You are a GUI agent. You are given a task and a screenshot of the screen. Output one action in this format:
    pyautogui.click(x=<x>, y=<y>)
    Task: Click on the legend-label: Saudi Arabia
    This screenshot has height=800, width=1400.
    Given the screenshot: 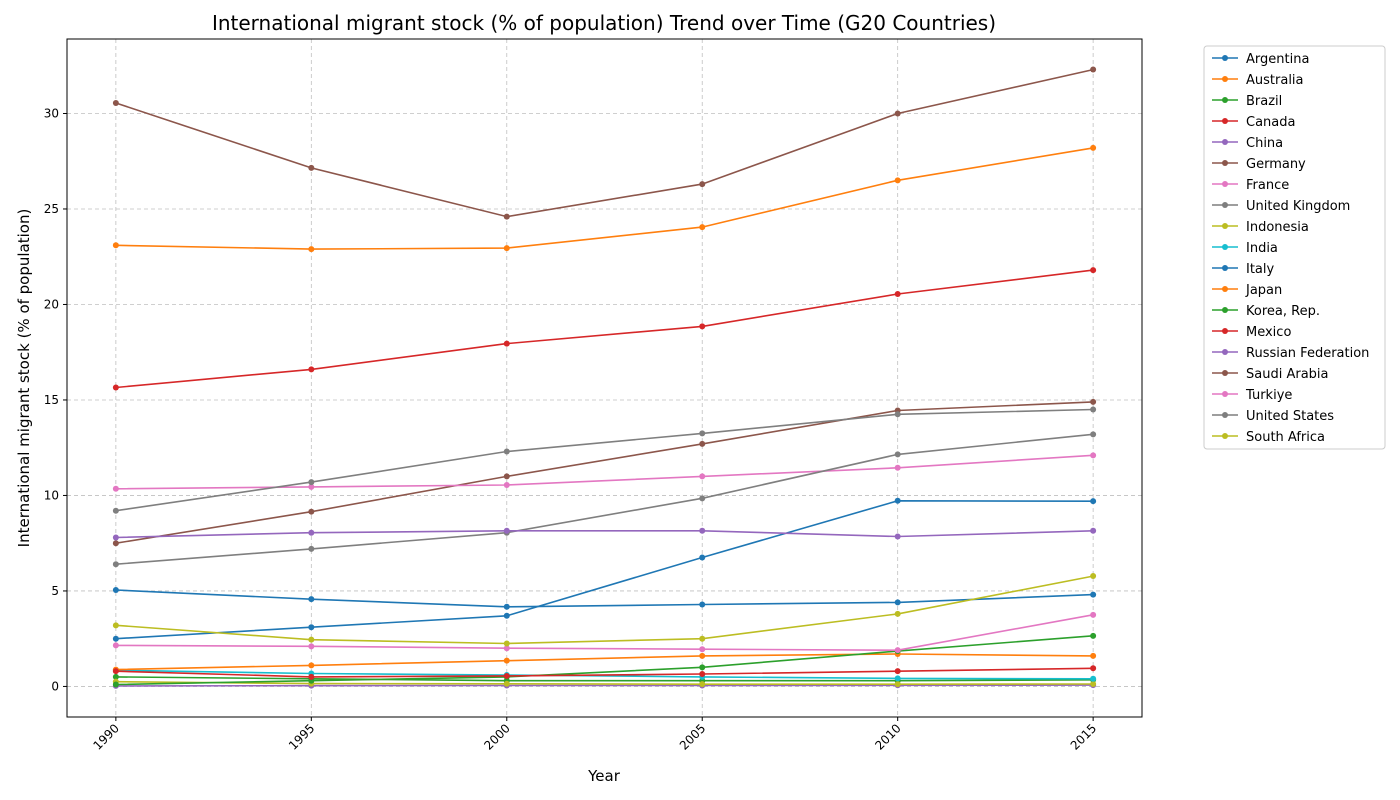 What is the action you would take?
    pyautogui.click(x=1287, y=374)
    